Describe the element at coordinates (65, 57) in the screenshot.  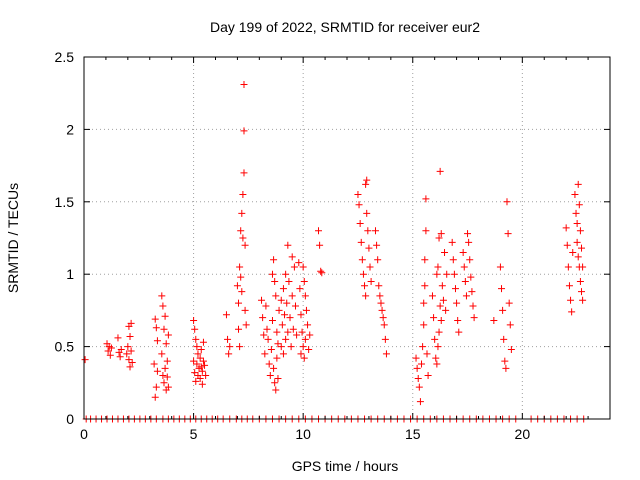
I see `y-tick-label: 2.5` at that location.